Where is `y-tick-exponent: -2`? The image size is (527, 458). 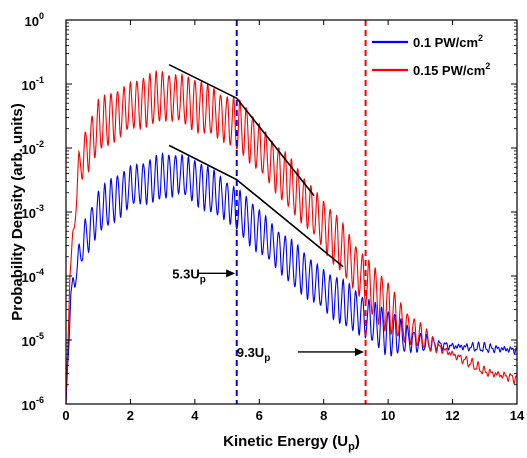 y-tick-exponent: -2 is located at coordinates (40, 144).